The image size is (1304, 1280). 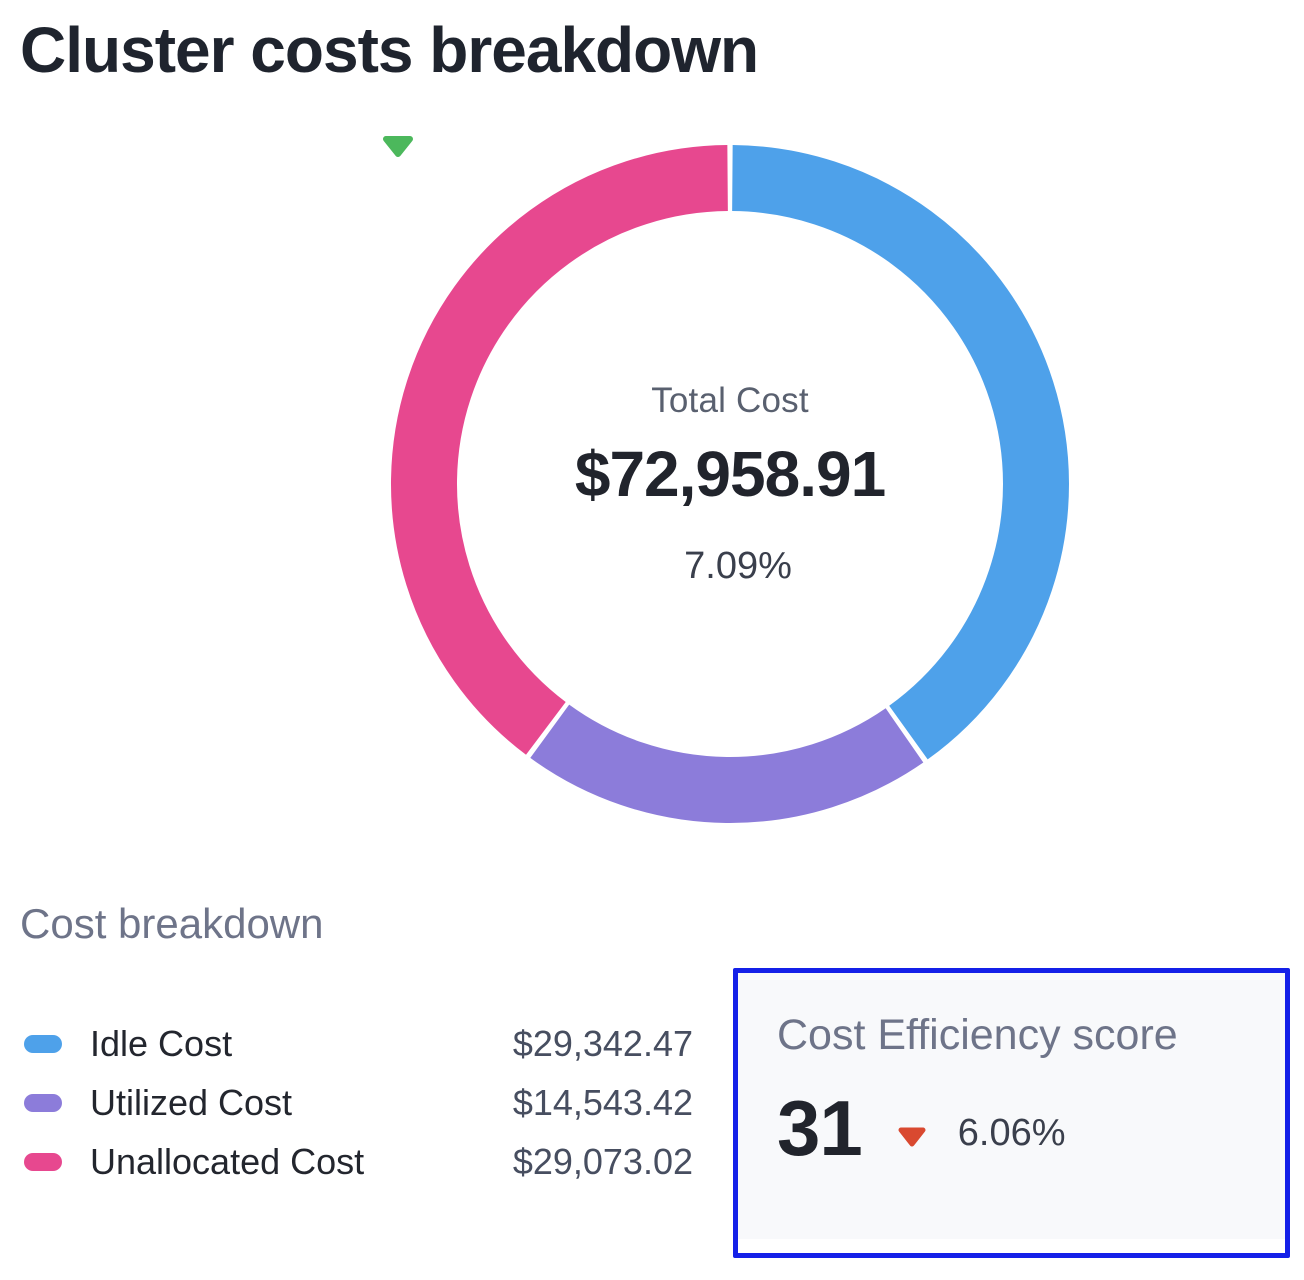 I want to click on cost-efficiency-card-background, so click(x=1011, y=1106).